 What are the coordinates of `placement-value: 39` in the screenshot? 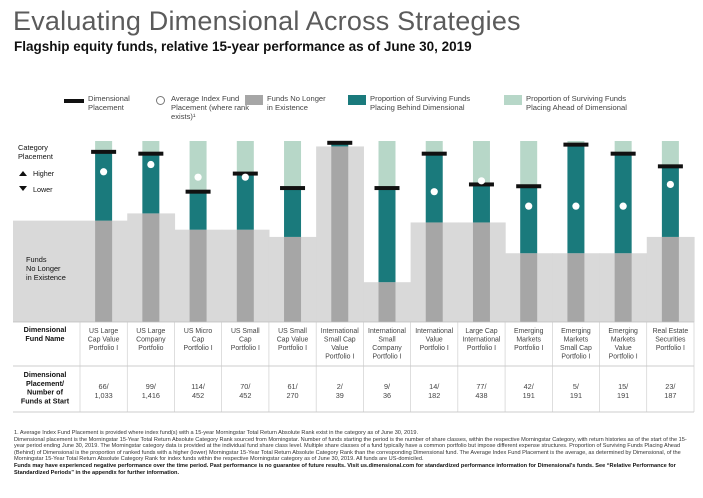 It's located at (340, 395).